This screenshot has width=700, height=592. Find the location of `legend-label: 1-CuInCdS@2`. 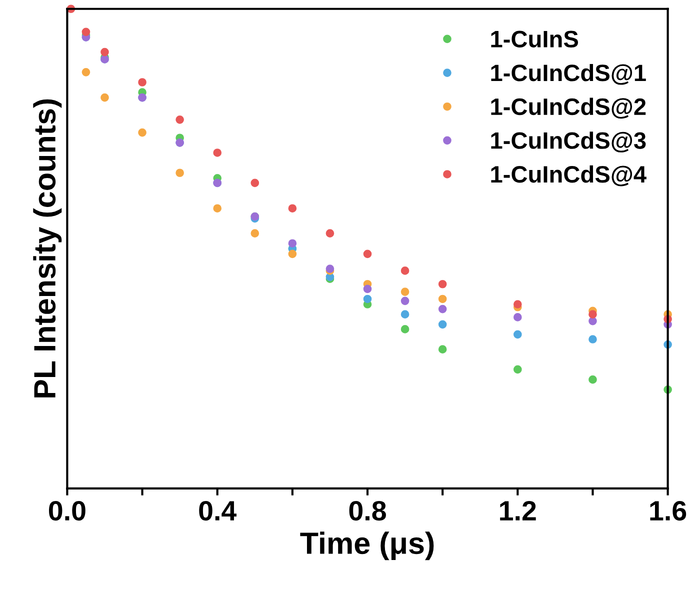

legend-label: 1-CuInCdS@2 is located at coordinates (568, 108).